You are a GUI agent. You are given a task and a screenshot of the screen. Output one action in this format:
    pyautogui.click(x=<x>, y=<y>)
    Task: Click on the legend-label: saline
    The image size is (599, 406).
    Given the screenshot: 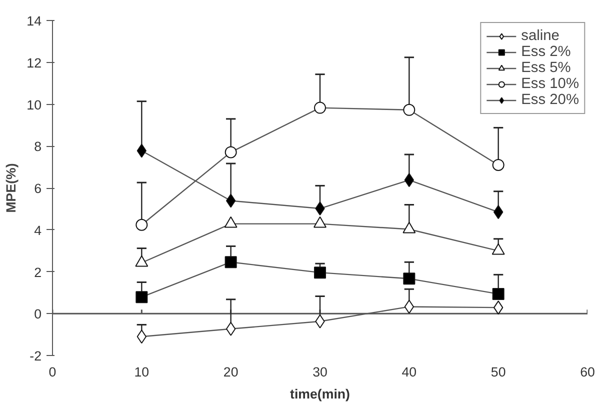 What is the action you would take?
    pyautogui.click(x=540, y=36)
    